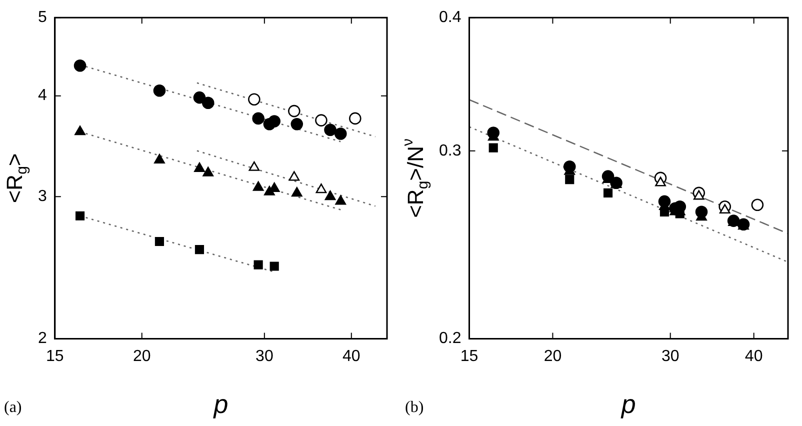 Image resolution: width=802 pixels, height=426 pixels. Describe the element at coordinates (450, 151) in the screenshot. I see `y-tick-label: 0.3` at that location.